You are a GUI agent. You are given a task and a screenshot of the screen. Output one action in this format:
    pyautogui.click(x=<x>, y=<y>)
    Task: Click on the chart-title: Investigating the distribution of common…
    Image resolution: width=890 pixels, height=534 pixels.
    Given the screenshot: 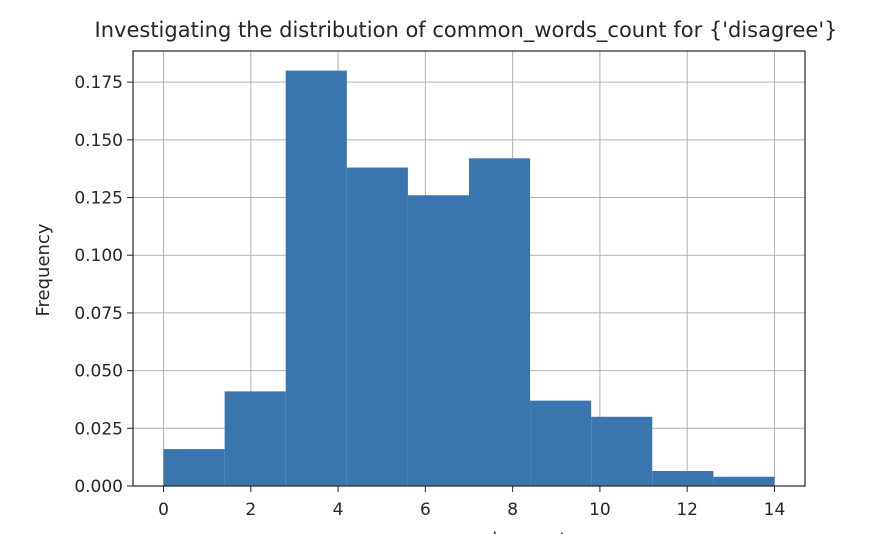 What is the action you would take?
    pyautogui.click(x=466, y=30)
    